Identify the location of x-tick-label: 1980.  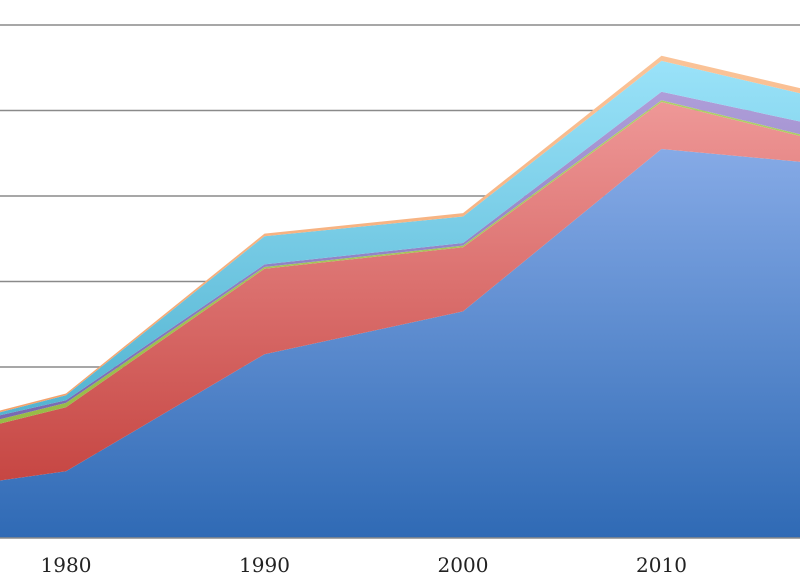
(66, 565).